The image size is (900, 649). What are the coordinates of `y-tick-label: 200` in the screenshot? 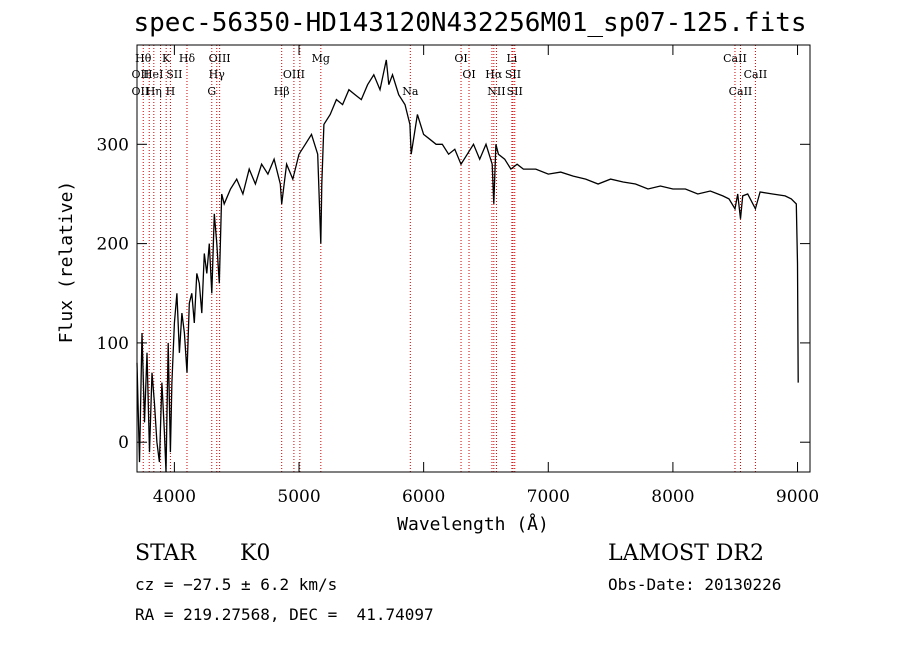 It's located at (113, 245).